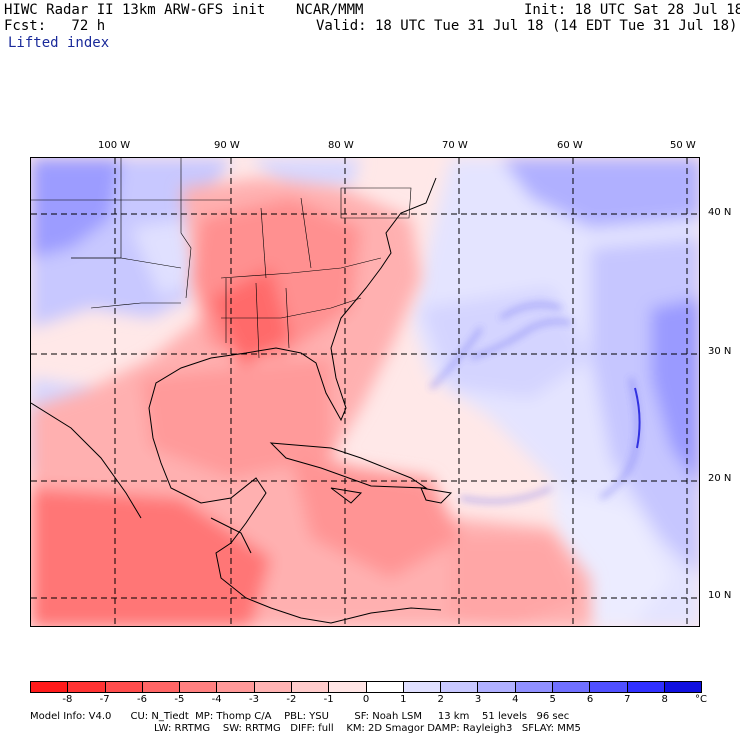  Describe the element at coordinates (227, 145) in the screenshot. I see `lon-label-90w: 90 W` at that location.